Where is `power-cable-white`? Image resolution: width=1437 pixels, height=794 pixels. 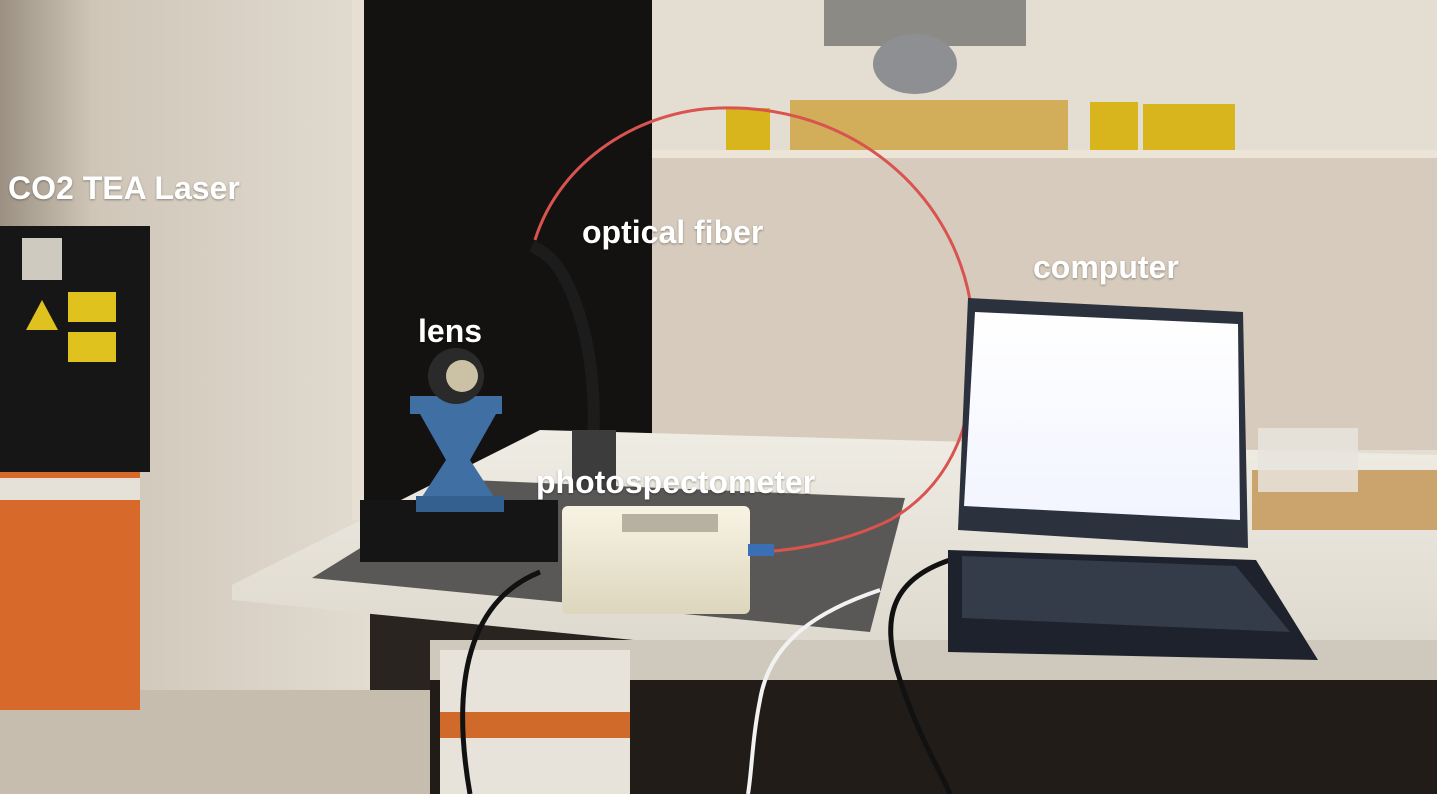
power-cable-white is located at coordinates (813, 691).